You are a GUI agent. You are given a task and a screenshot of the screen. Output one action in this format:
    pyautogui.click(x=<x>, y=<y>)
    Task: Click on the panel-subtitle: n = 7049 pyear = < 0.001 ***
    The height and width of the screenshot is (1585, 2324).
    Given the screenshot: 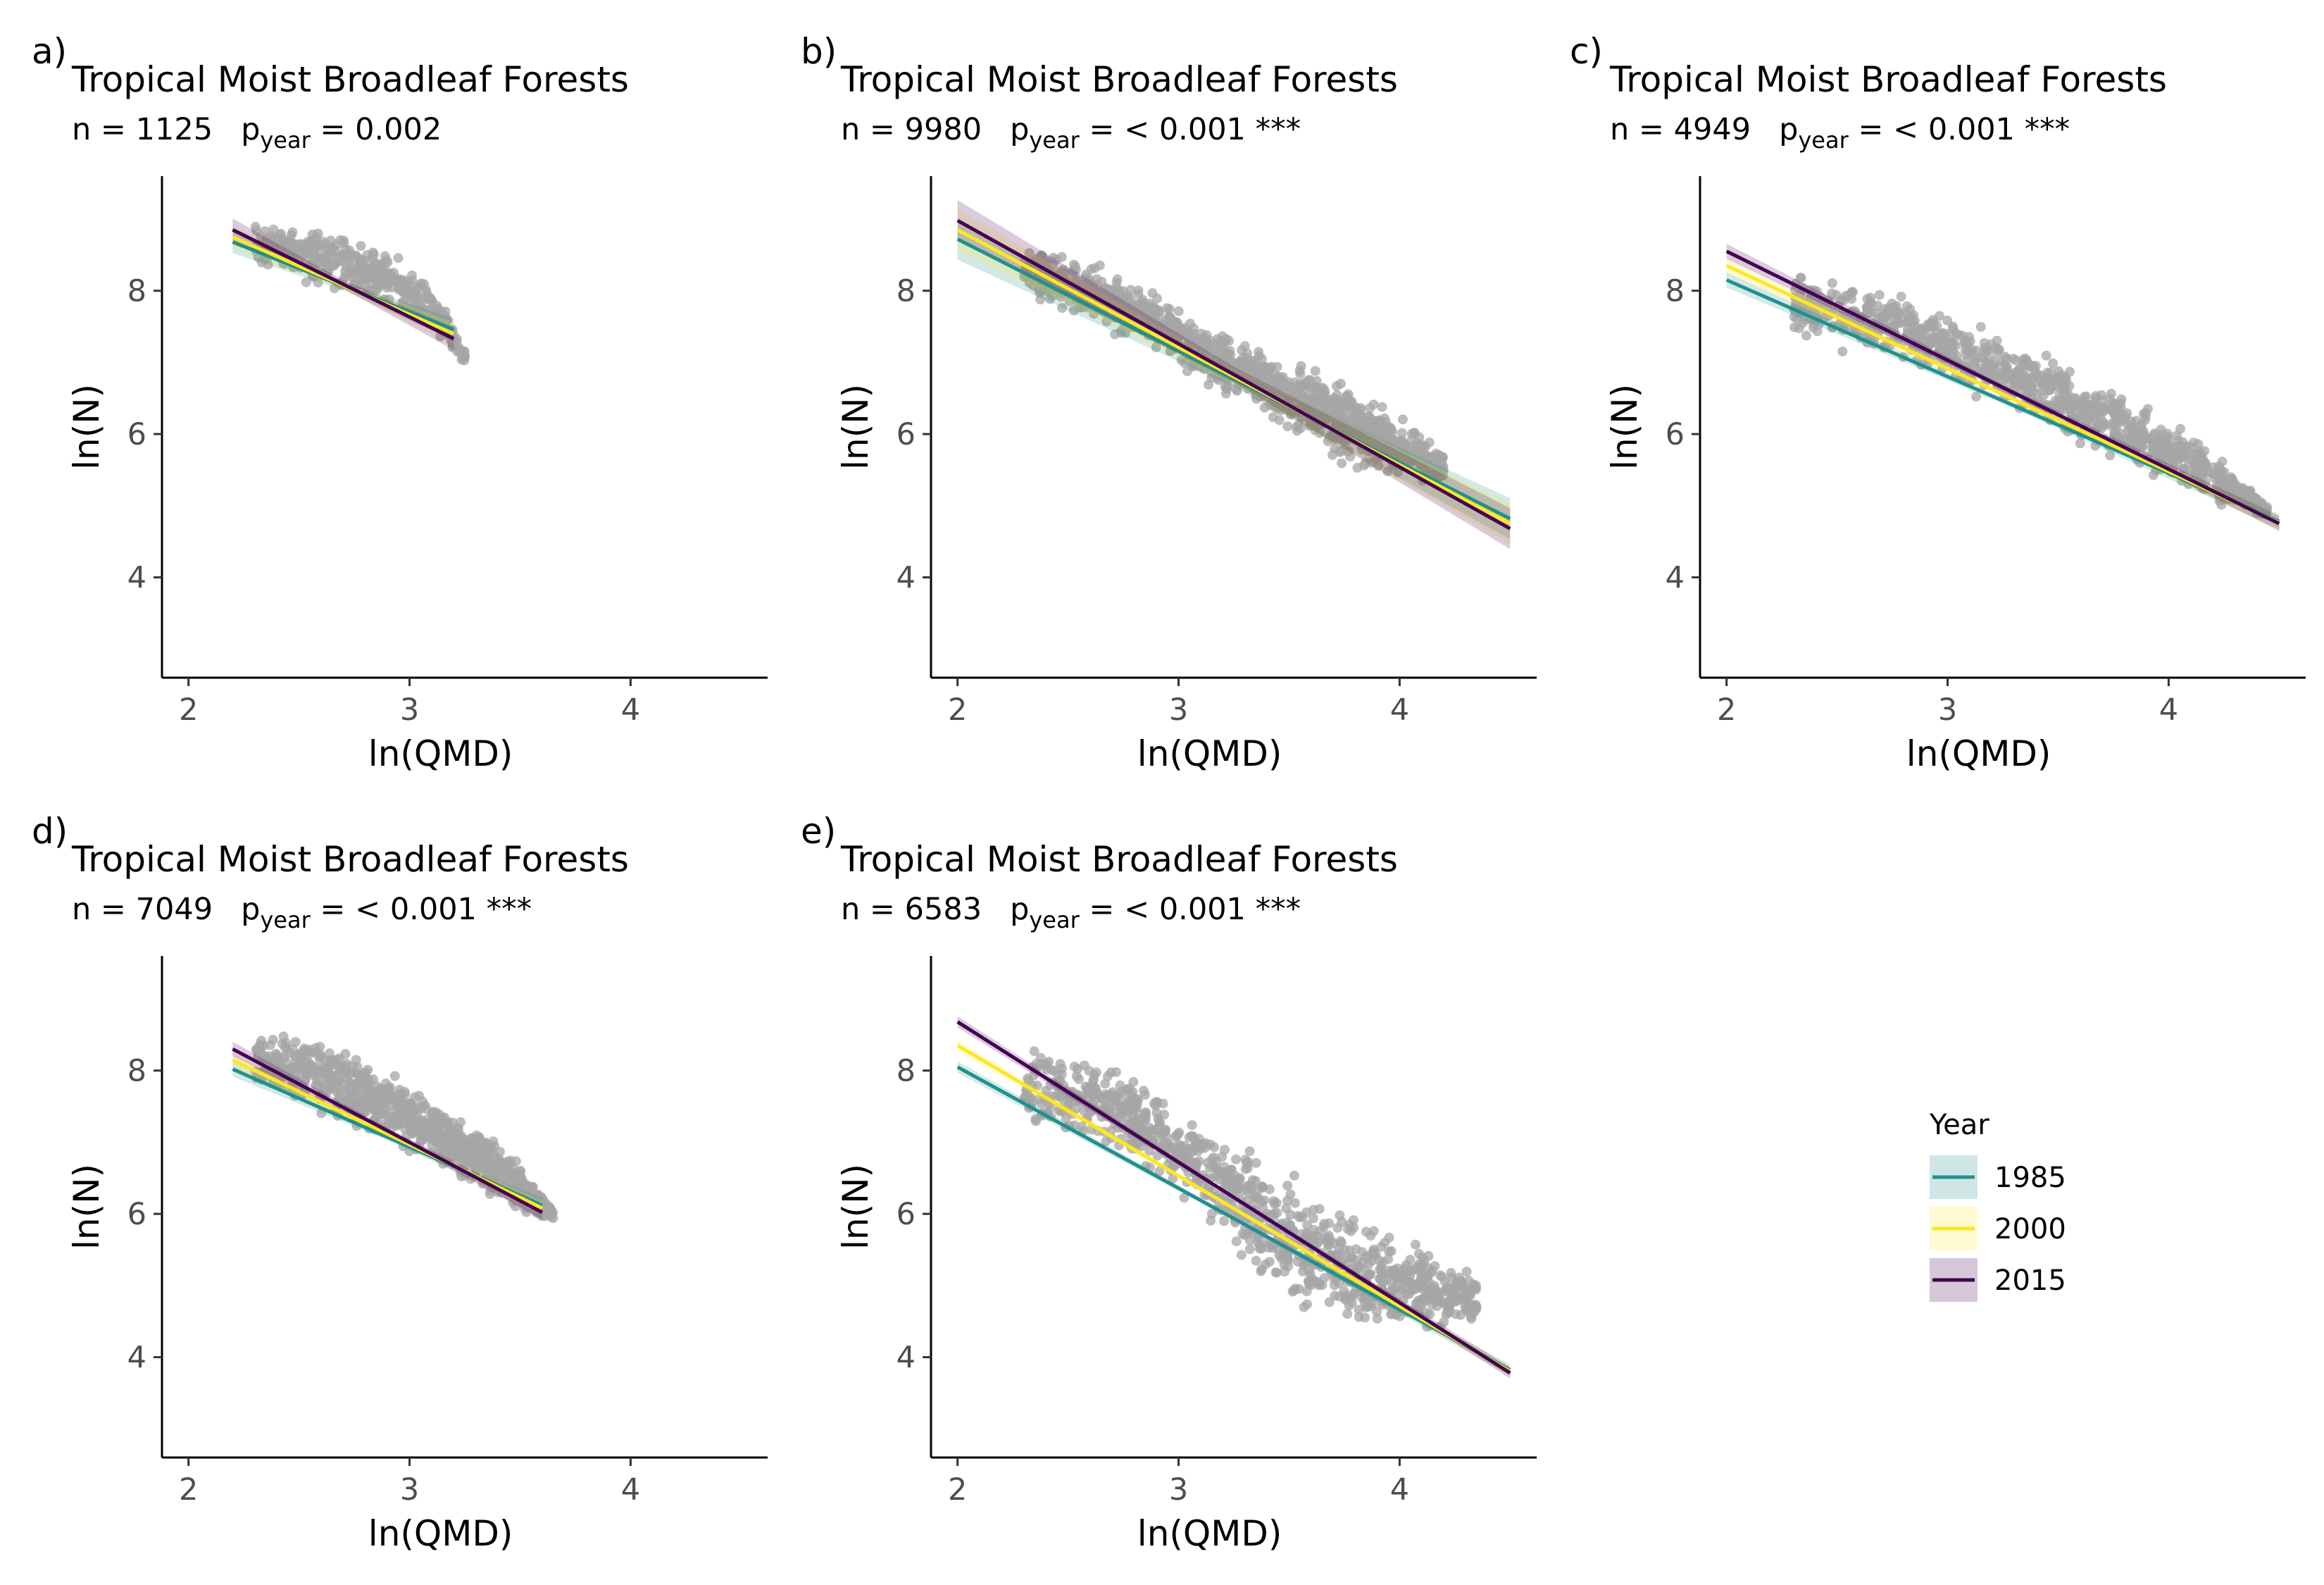 What is the action you would take?
    pyautogui.click(x=302, y=912)
    